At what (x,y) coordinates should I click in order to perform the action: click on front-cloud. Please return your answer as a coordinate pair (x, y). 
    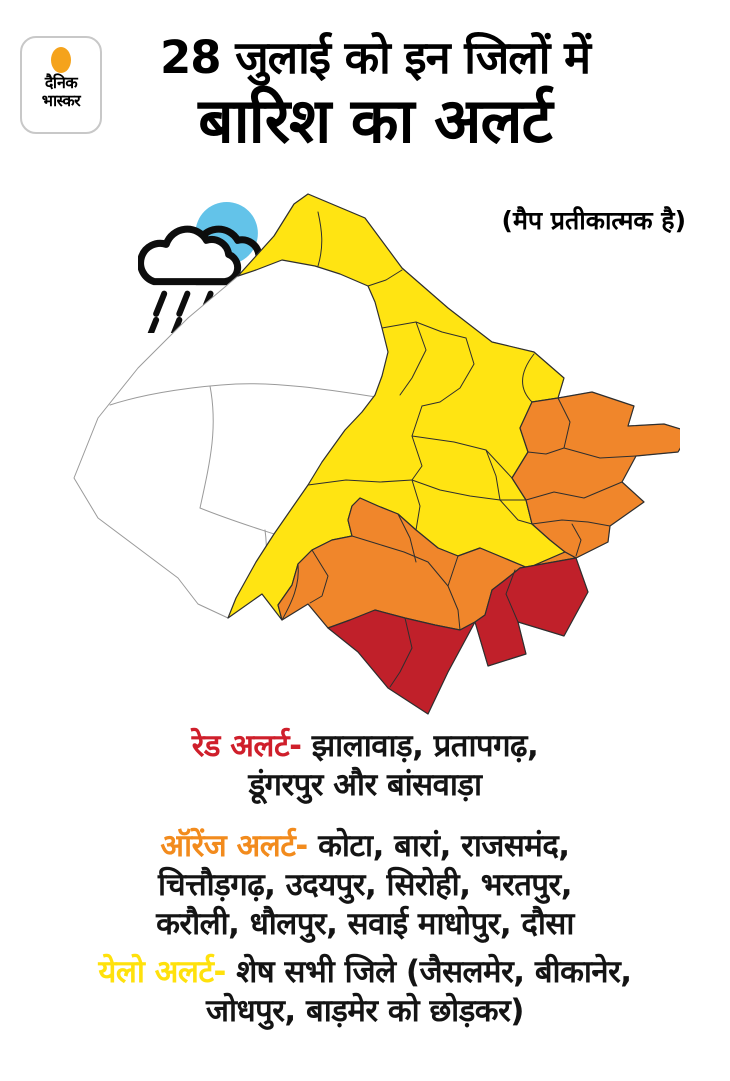
    Looking at the image, I should click on (190, 255).